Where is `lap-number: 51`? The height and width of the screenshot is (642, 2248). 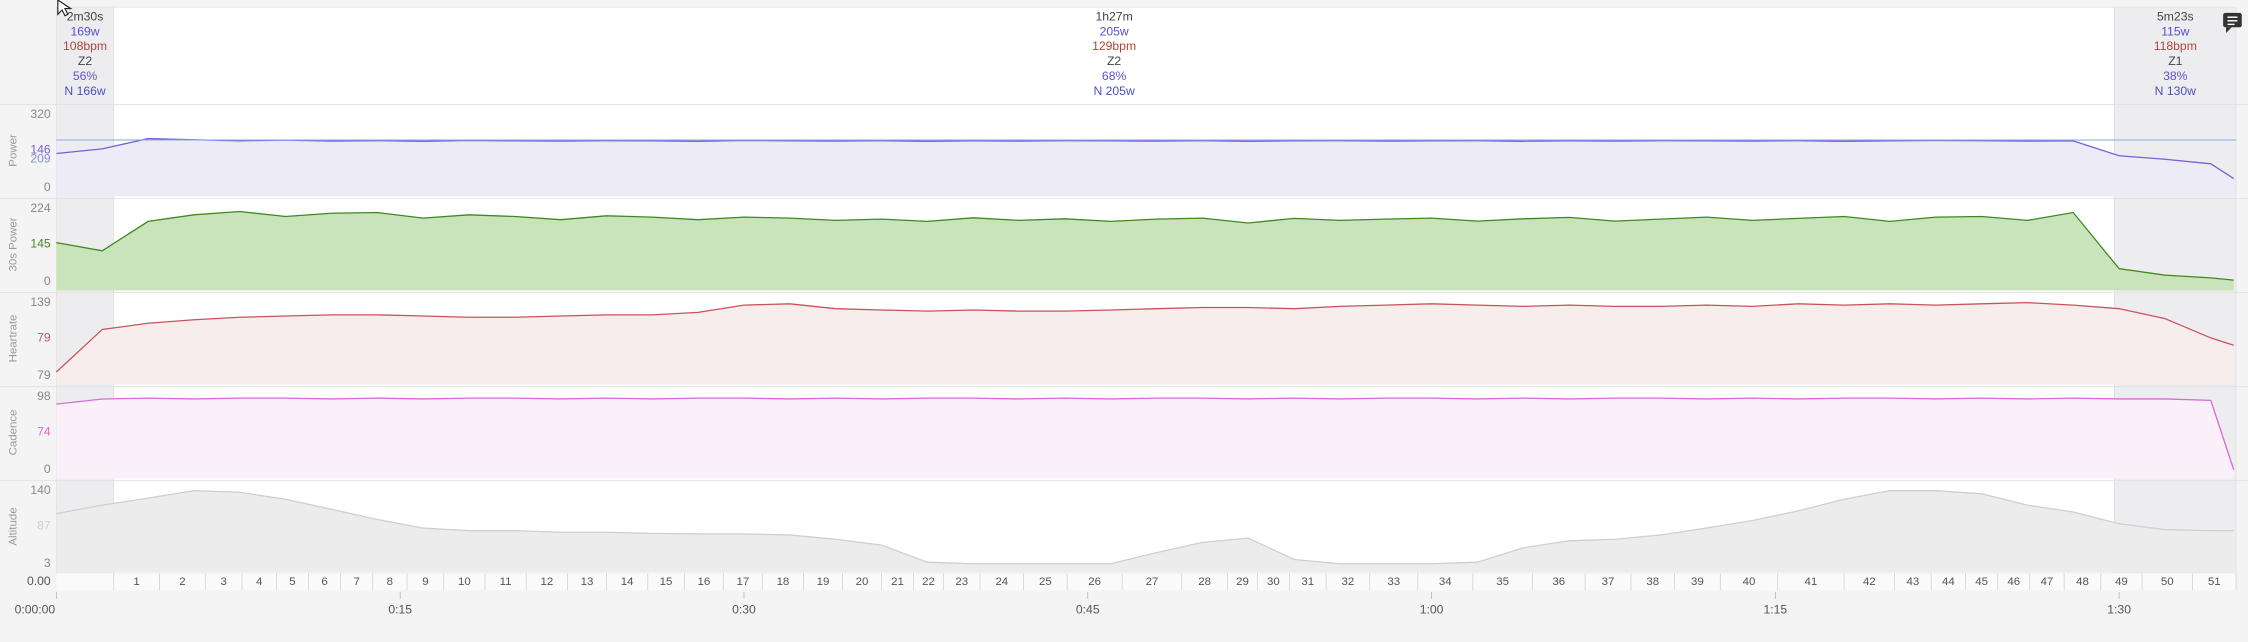
lap-number: 51 is located at coordinates (2214, 582).